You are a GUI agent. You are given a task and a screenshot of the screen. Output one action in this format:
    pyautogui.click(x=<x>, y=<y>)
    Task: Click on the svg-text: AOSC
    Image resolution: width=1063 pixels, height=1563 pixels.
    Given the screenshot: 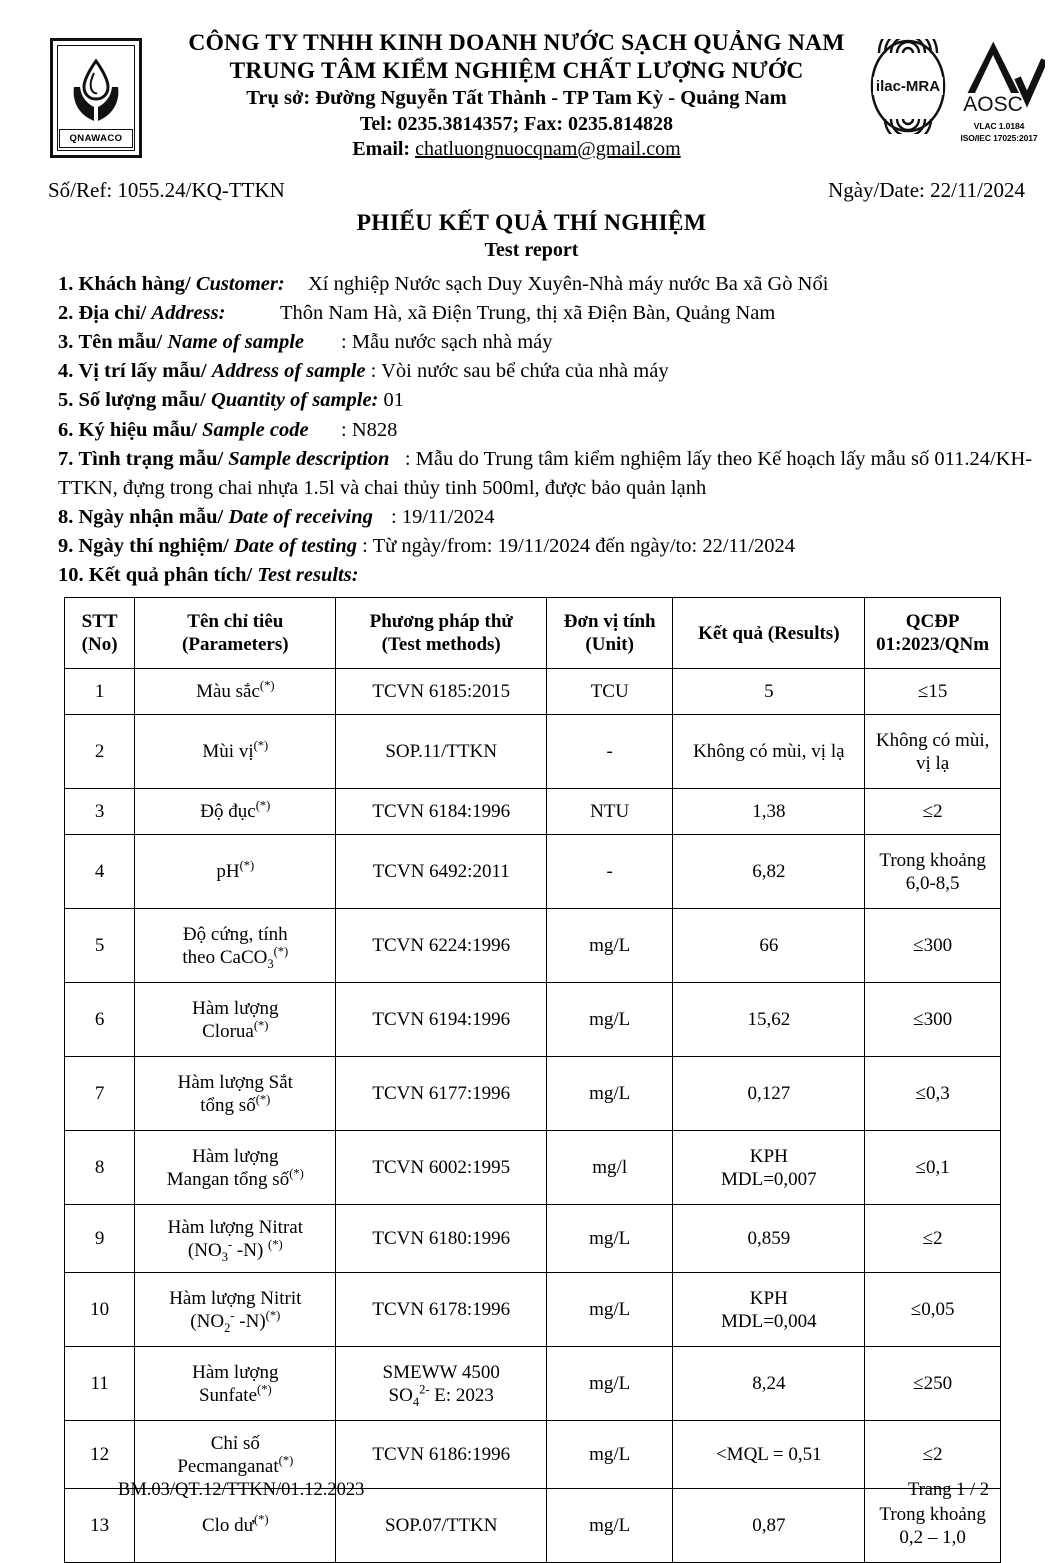 What is the action you would take?
    pyautogui.click(x=993, y=104)
    